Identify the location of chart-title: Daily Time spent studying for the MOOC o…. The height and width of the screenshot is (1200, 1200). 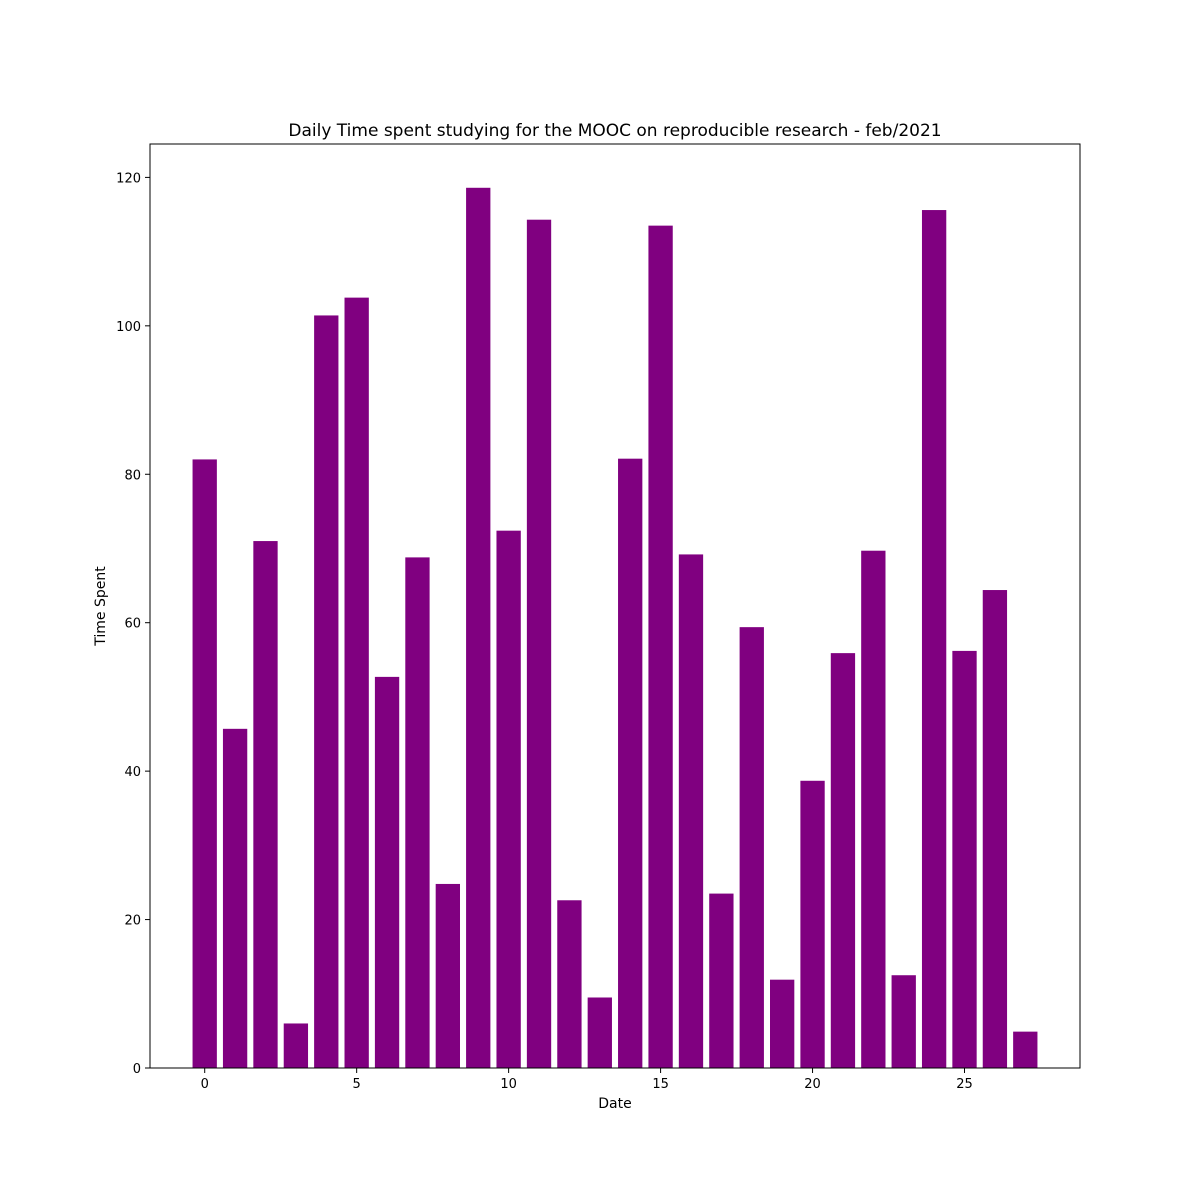
(614, 131).